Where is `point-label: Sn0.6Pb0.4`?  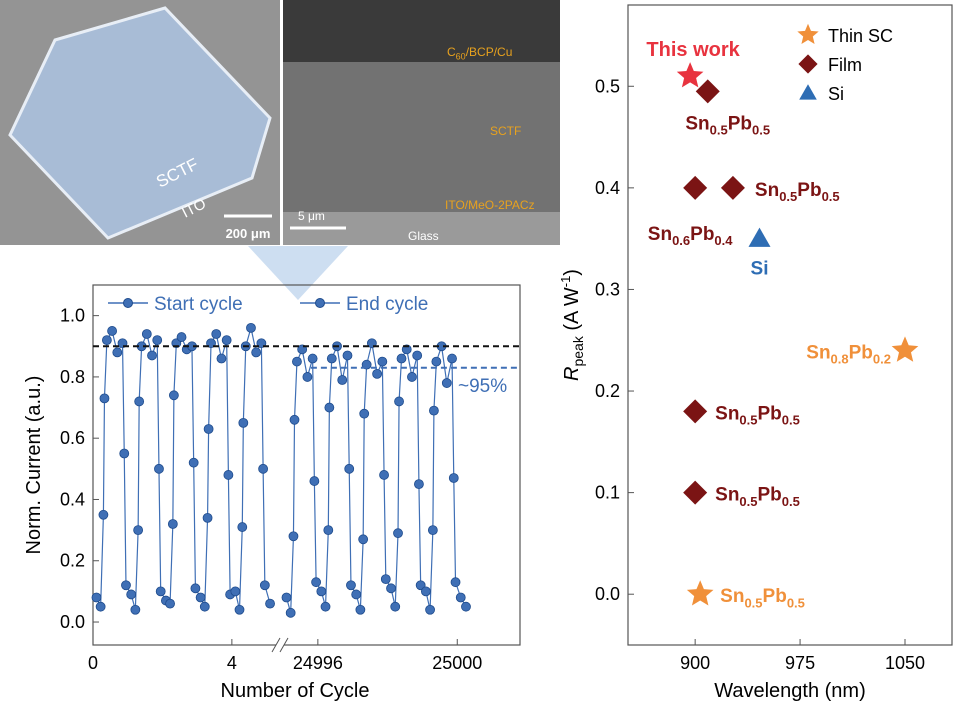 point-label: Sn0.6Pb0.4 is located at coordinates (690, 236).